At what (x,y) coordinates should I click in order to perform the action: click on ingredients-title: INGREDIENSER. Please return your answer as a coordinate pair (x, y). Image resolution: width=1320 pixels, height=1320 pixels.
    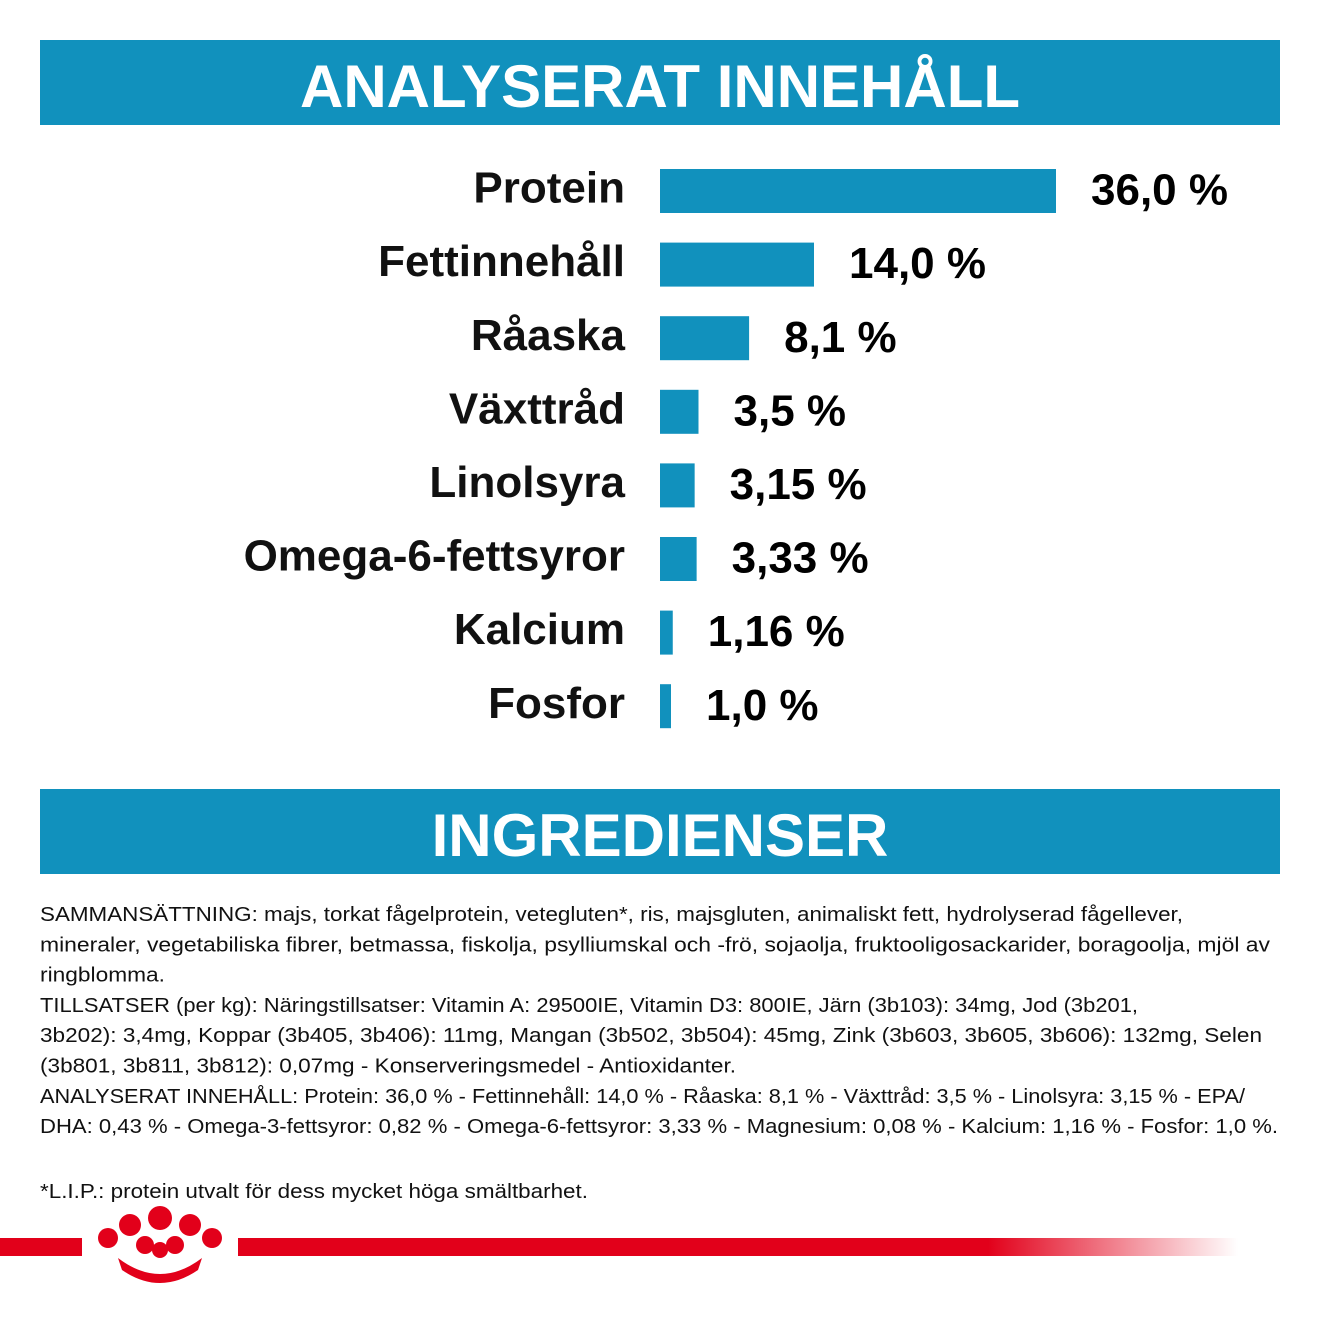
    Looking at the image, I should click on (660, 835).